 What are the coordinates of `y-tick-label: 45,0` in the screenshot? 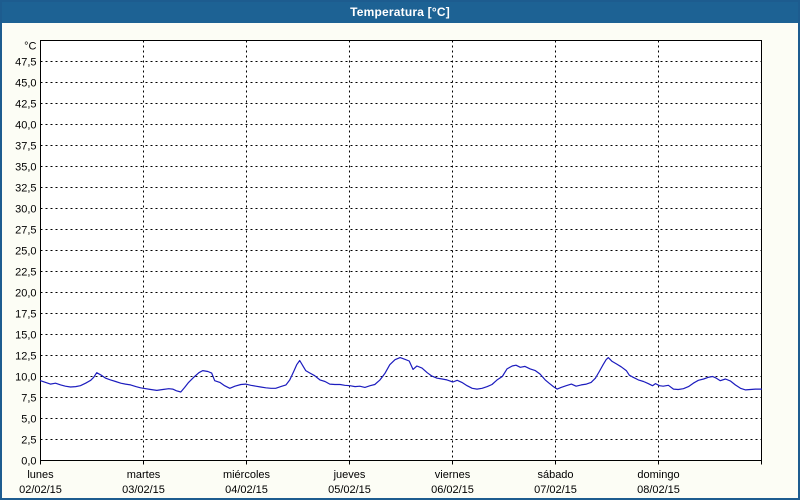 It's located at (25, 84).